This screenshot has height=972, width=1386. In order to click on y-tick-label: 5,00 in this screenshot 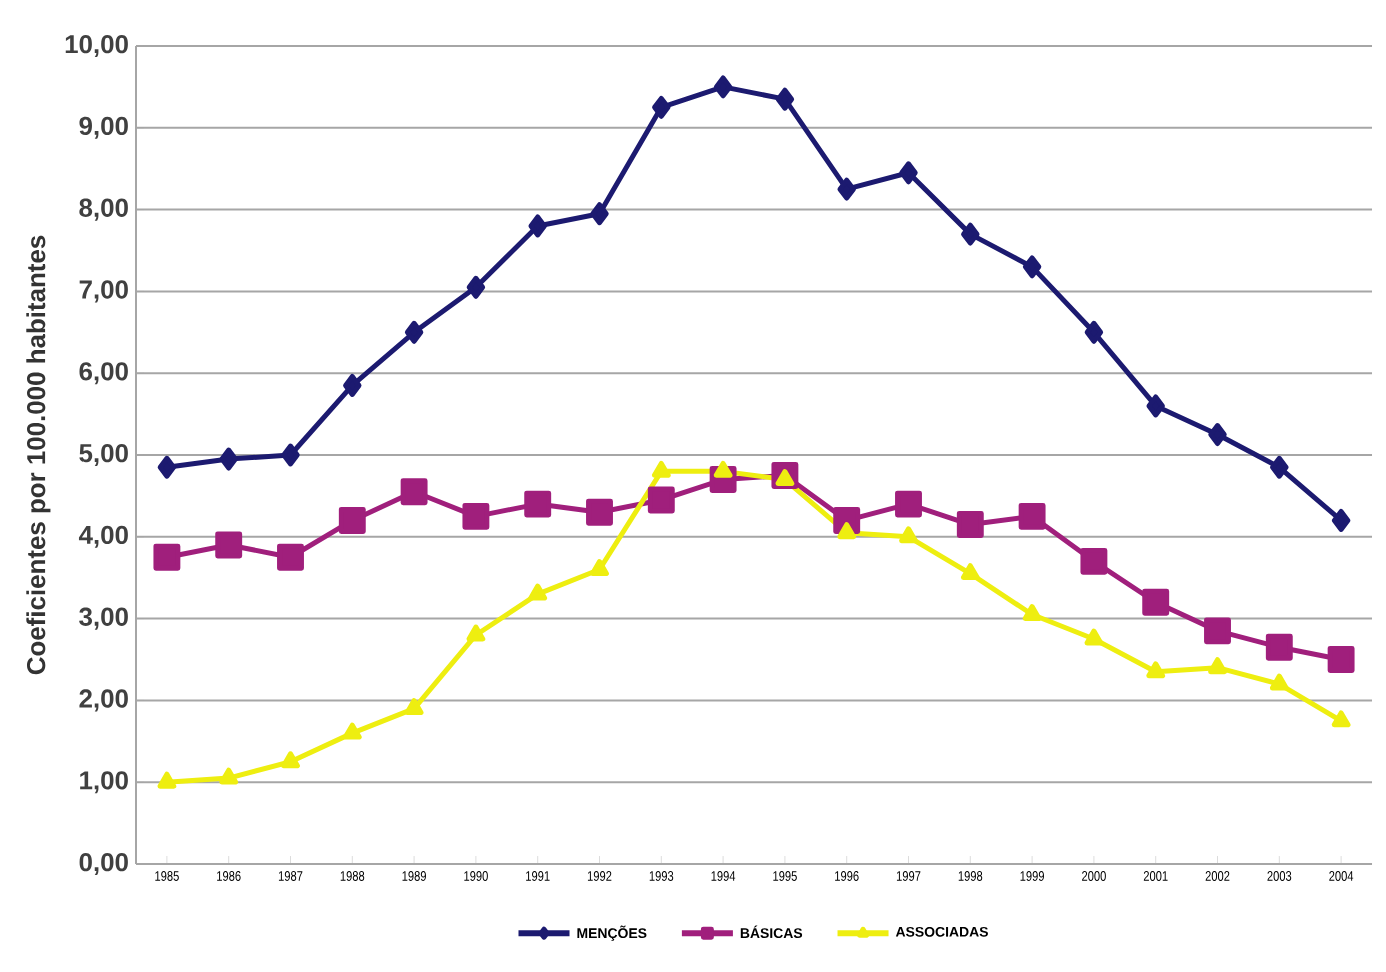, I will do `click(103, 455)`.